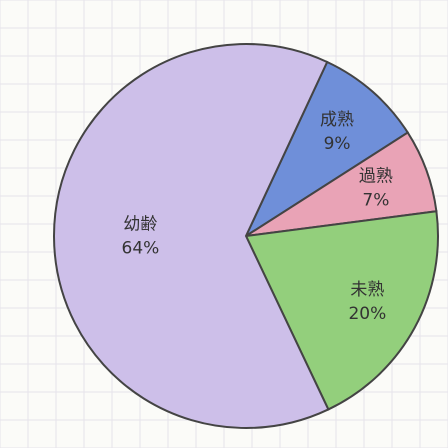 The image size is (448, 448). I want to click on value-label: 20%, so click(367, 314).